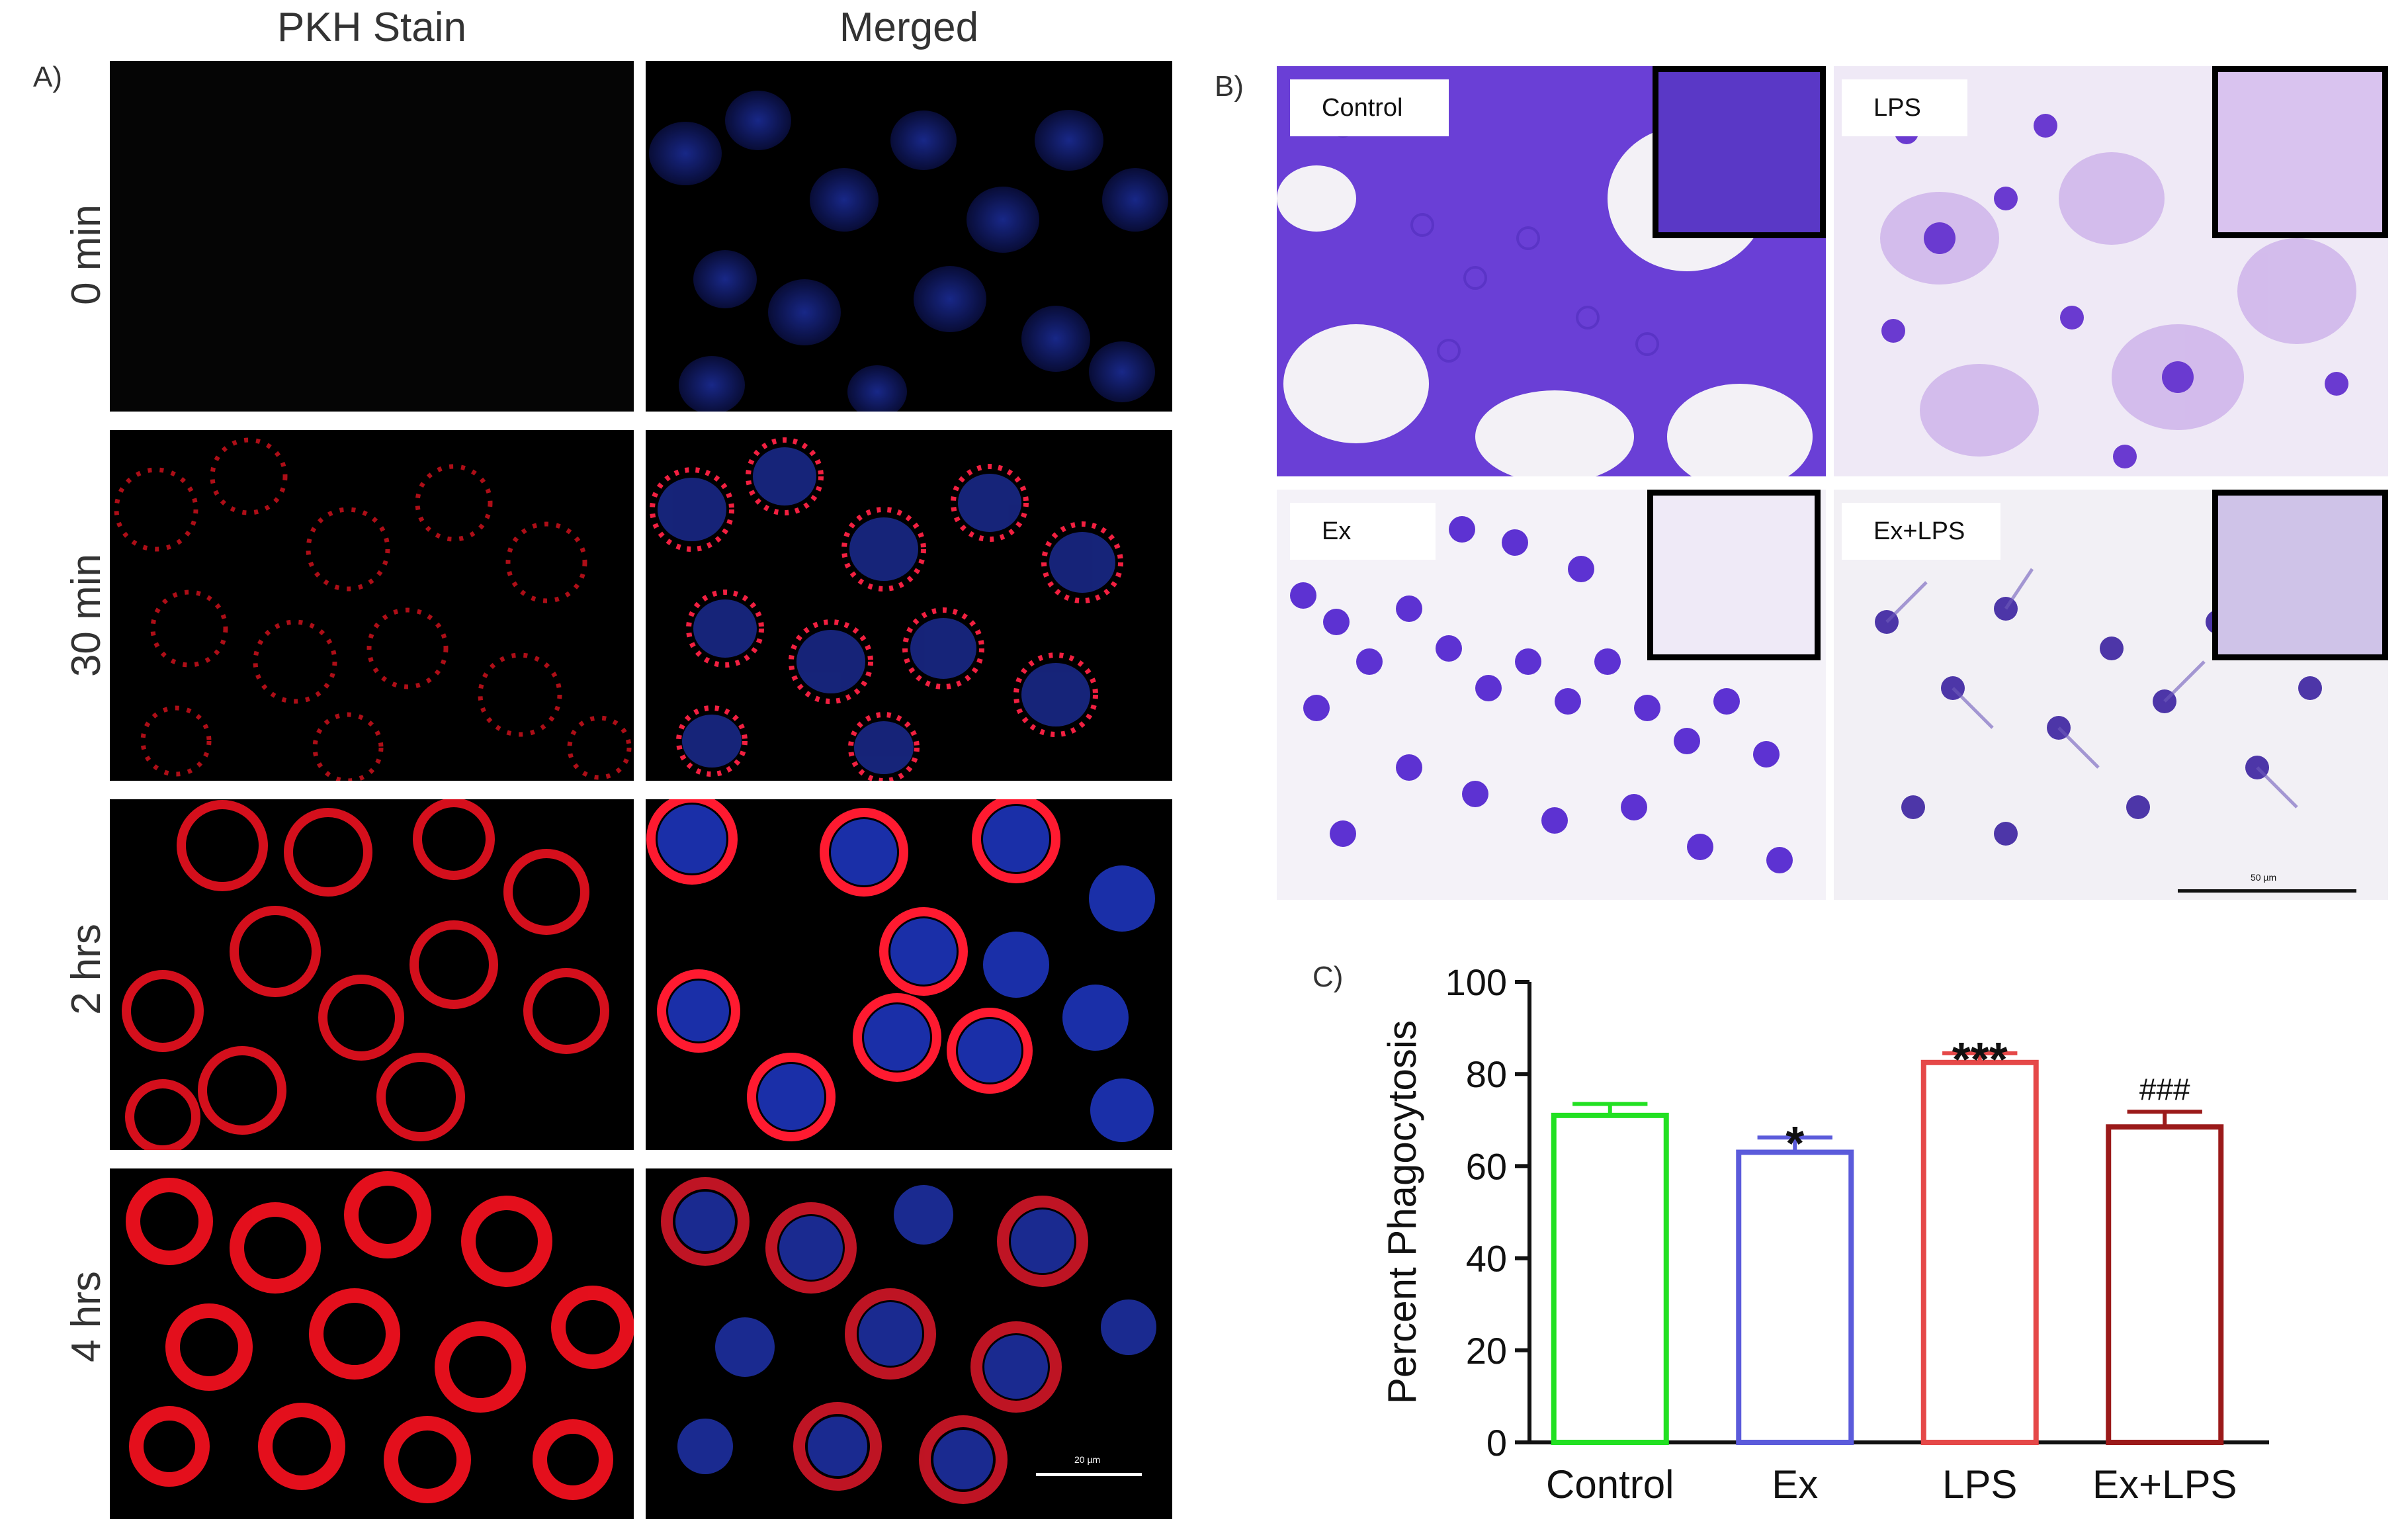 The image size is (2408, 1539). I want to click on merged-30min, so click(886, 609).